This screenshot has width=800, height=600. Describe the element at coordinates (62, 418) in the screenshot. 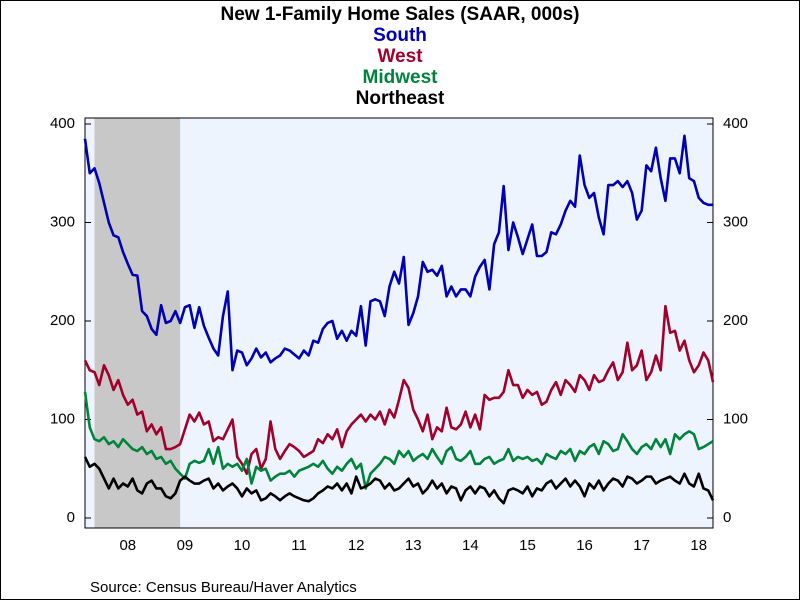

I see `y-tick-label: 100` at that location.